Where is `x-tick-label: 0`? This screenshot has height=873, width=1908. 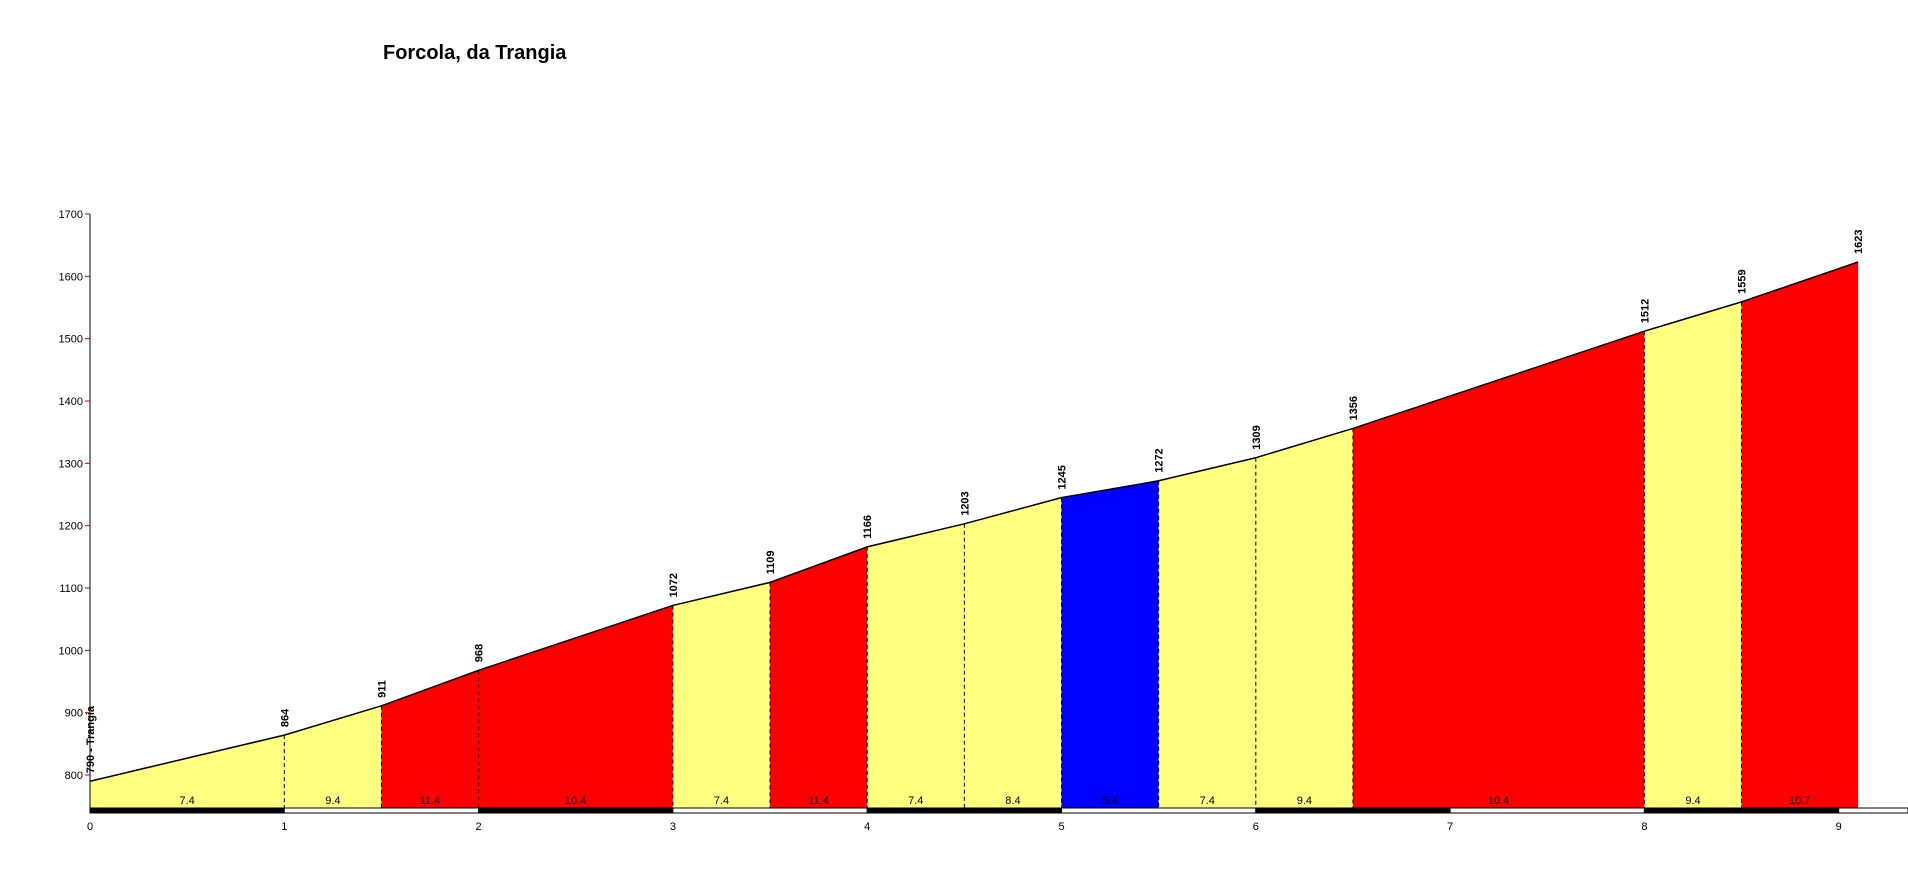
x-tick-label: 0 is located at coordinates (90, 827).